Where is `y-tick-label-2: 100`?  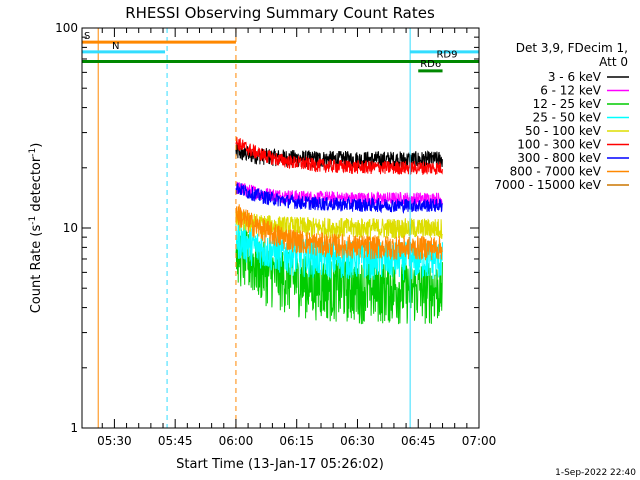 y-tick-label-2: 100 is located at coordinates (66, 28).